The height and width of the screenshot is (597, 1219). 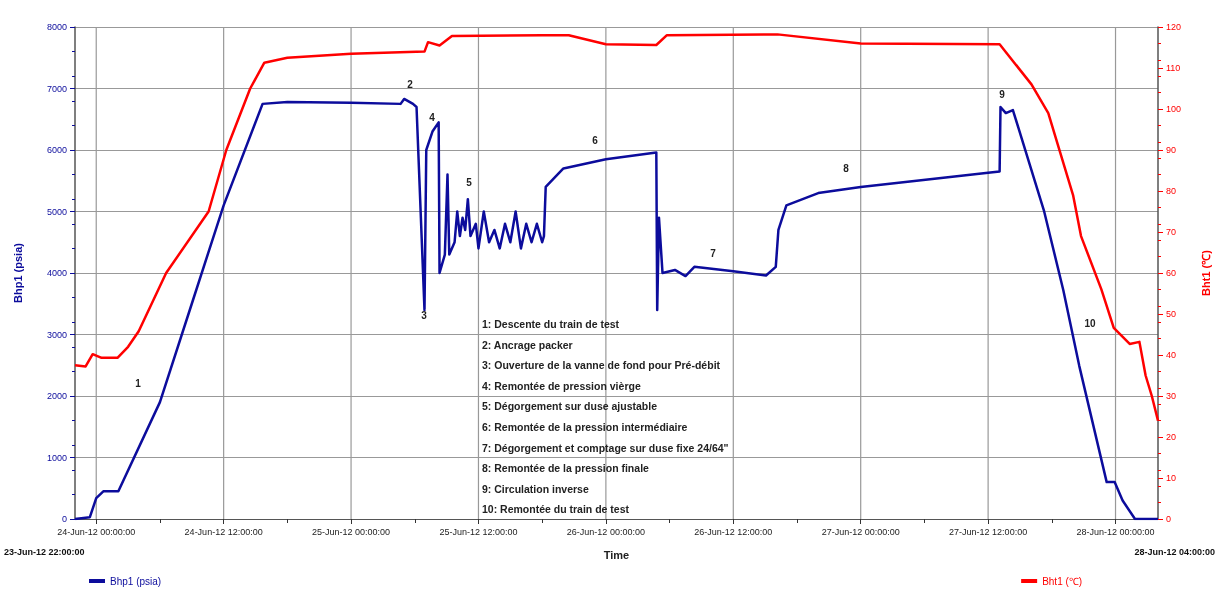 I want to click on y2-tick-label: 50, so click(x=1171, y=314).